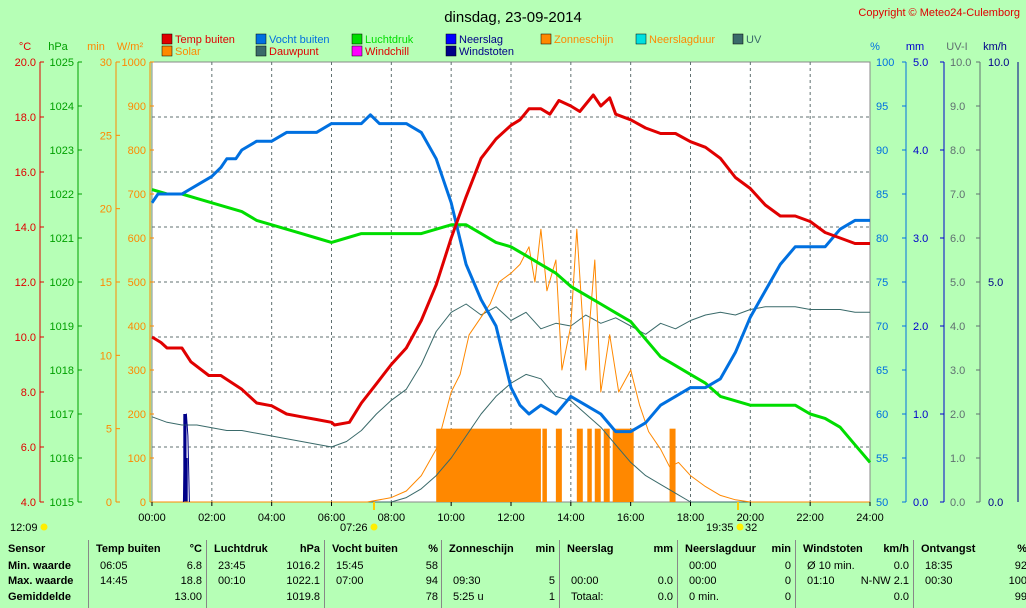  Describe the element at coordinates (882, 283) in the screenshot. I see `humidity-axis-tick-label: 75` at that location.